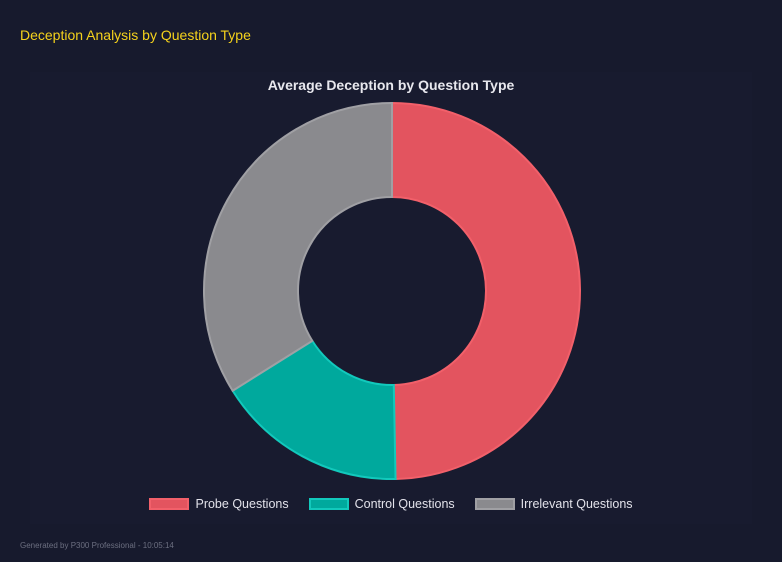 The height and width of the screenshot is (562, 782). I want to click on legend-item: Irrelevant Questions, so click(553, 504).